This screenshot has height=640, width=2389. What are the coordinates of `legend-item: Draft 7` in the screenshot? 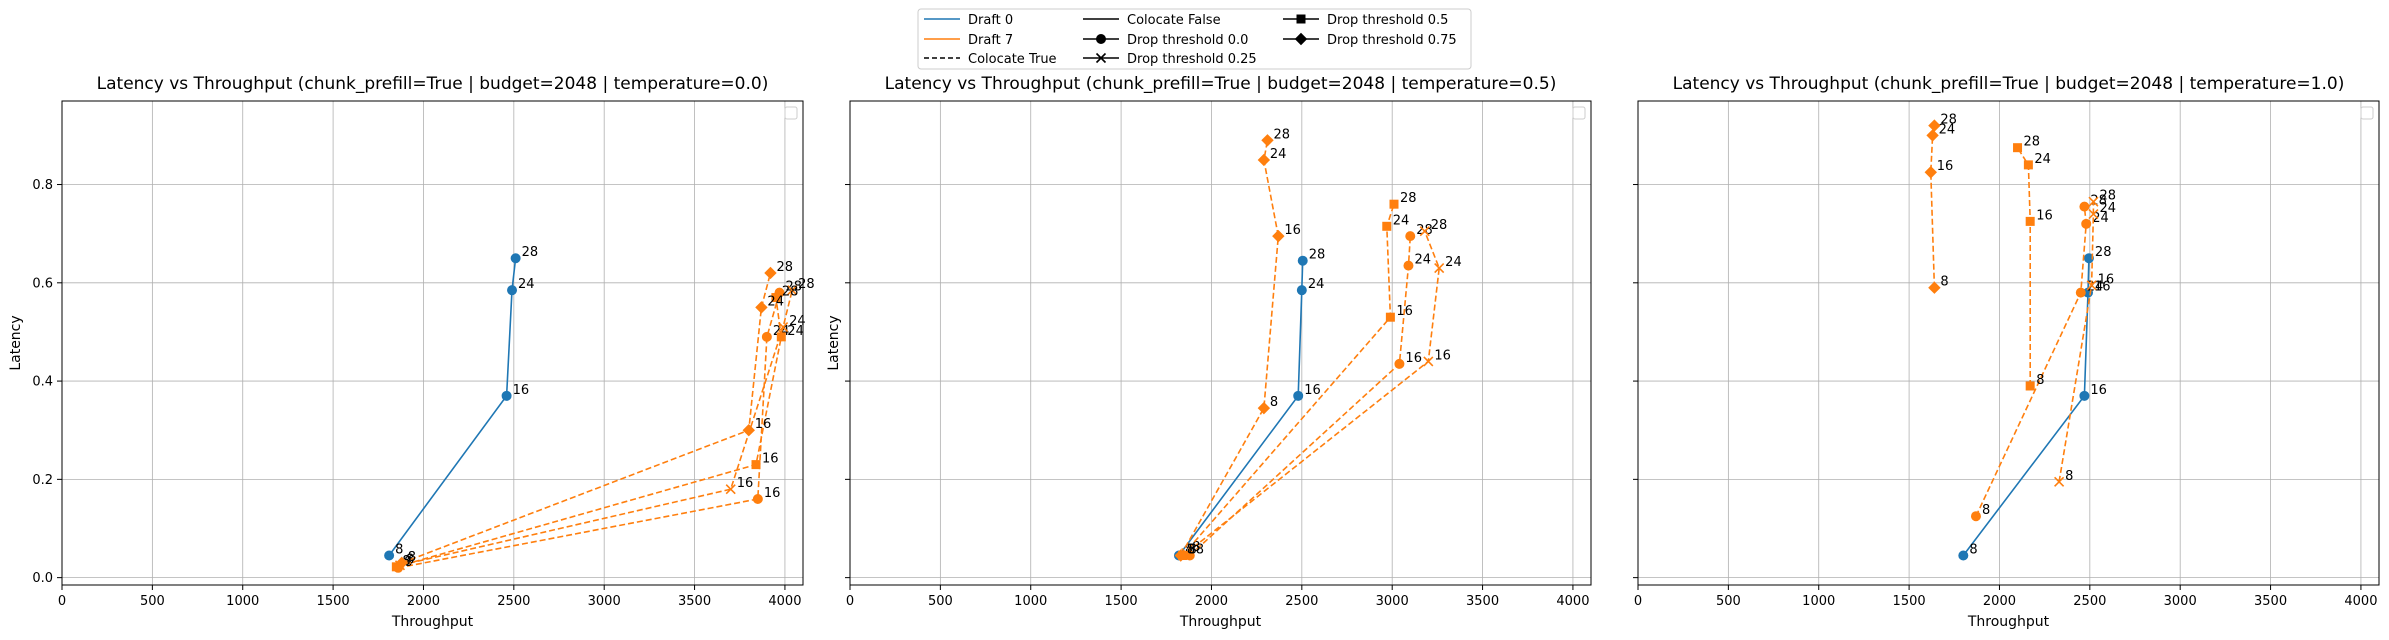 It's located at (968, 40).